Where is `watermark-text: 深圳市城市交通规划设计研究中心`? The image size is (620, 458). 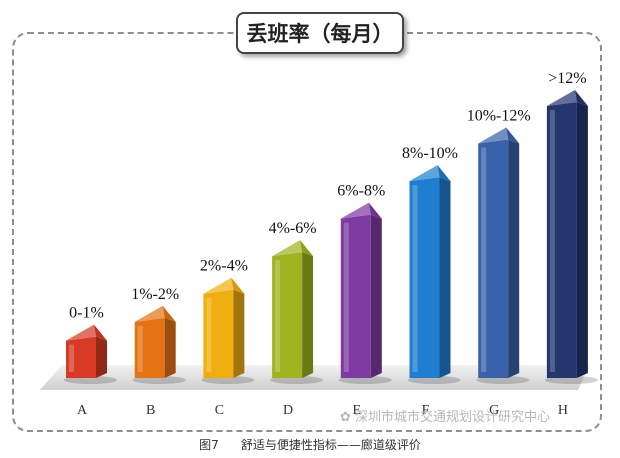
watermark-text: 深圳市城市交通规划设计研究中心 is located at coordinates (453, 417).